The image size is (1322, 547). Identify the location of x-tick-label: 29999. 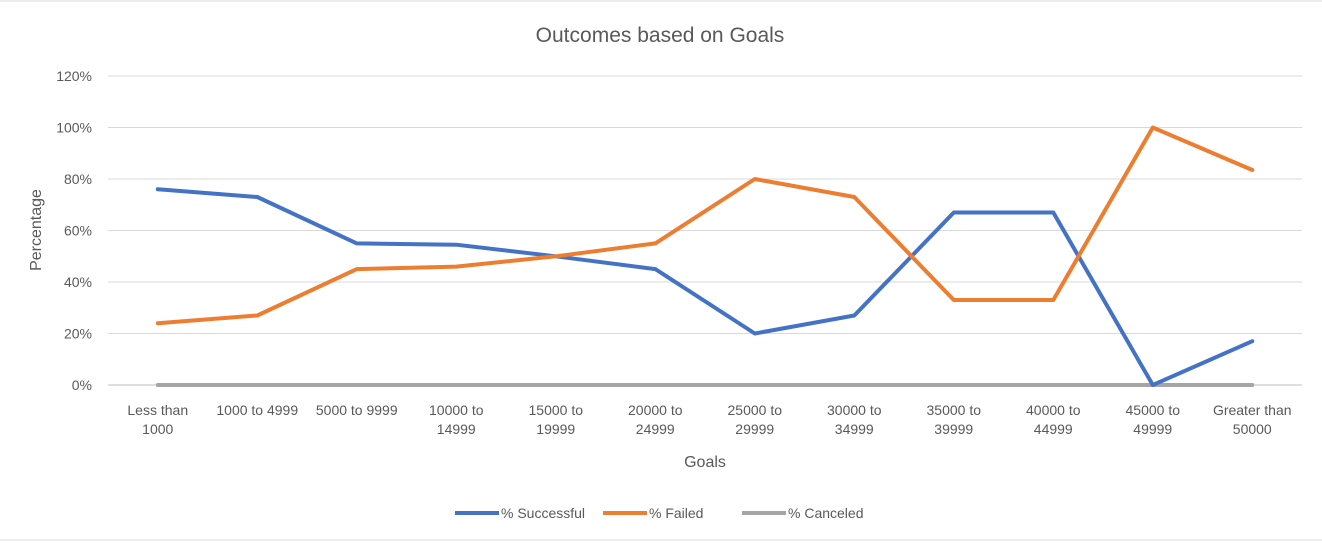
(754, 429).